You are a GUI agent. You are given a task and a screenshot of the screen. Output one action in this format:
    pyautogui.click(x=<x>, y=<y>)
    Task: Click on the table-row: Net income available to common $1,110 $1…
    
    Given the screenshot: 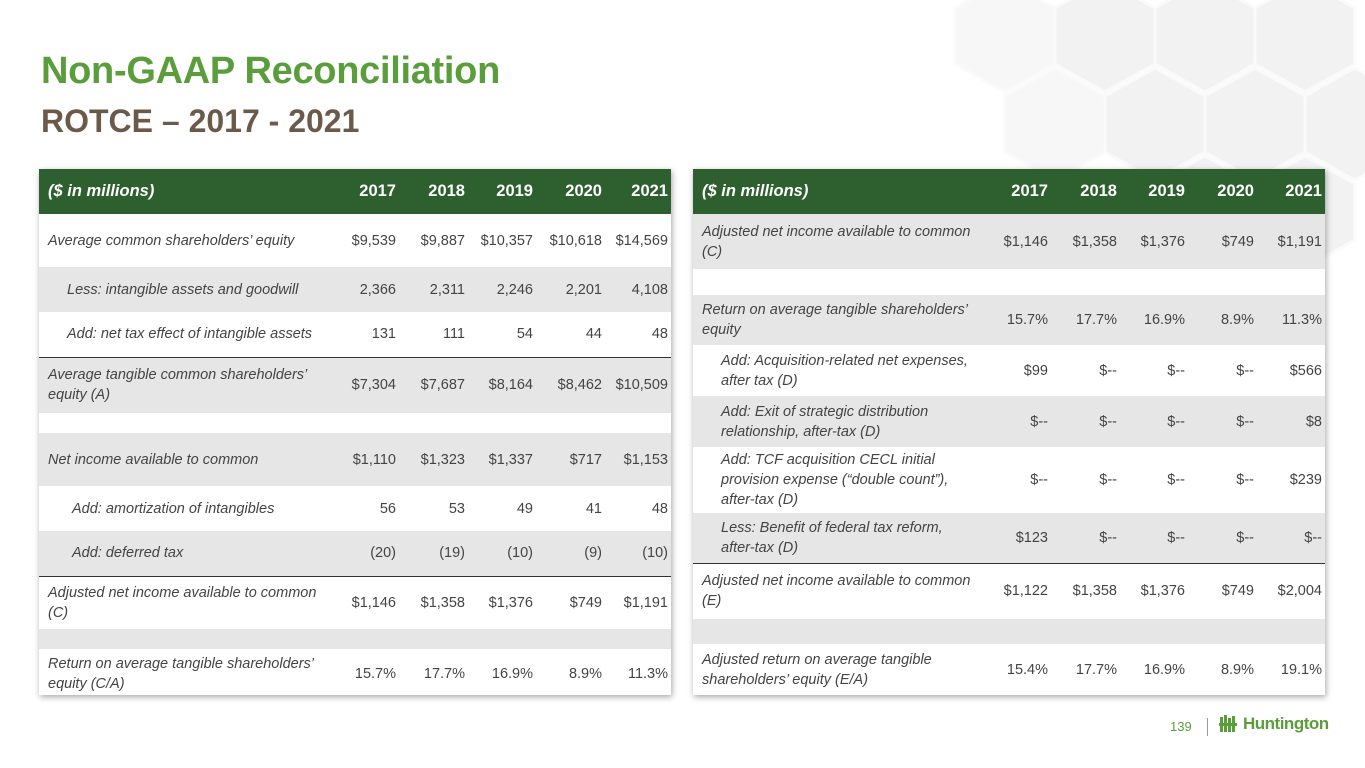 What is the action you would take?
    pyautogui.click(x=355, y=459)
    